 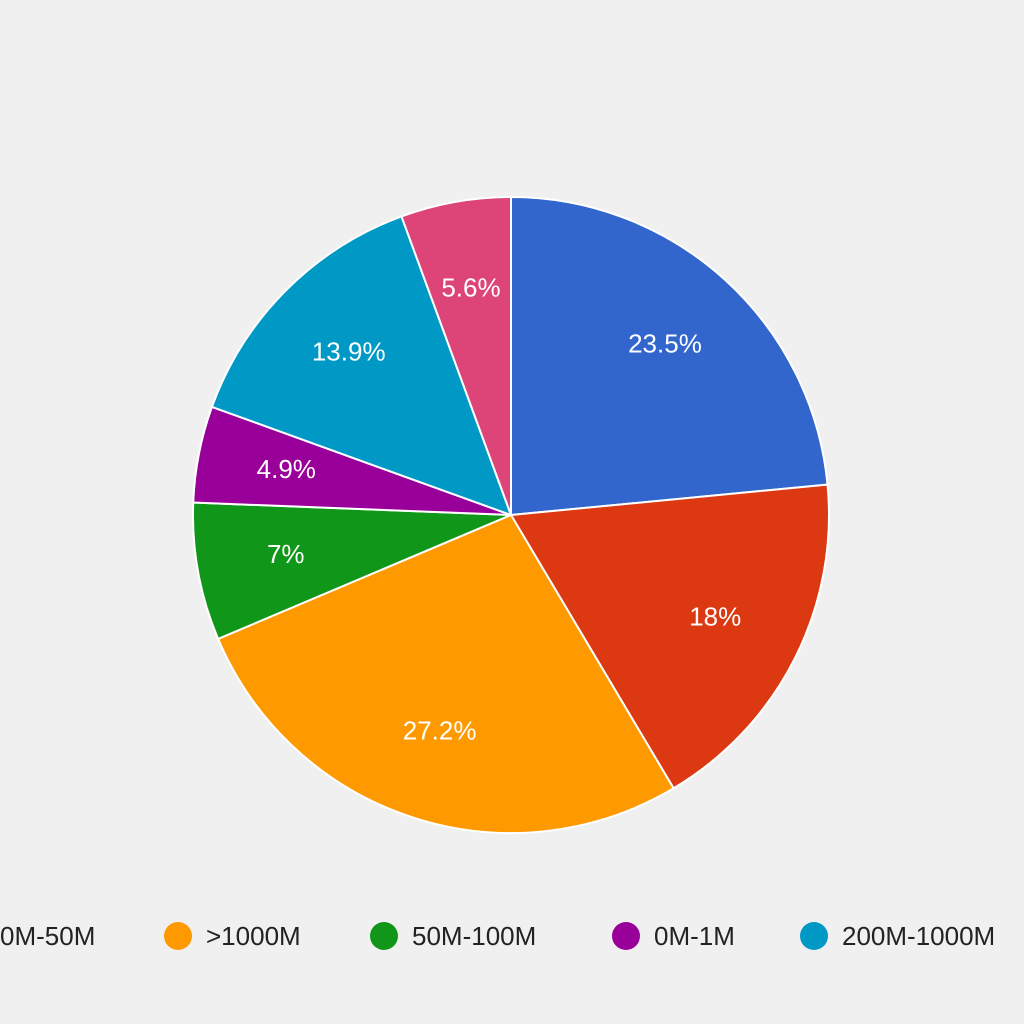 What do you see at coordinates (286, 469) in the screenshot?
I see `slice-label-4: 4.9%` at bounding box center [286, 469].